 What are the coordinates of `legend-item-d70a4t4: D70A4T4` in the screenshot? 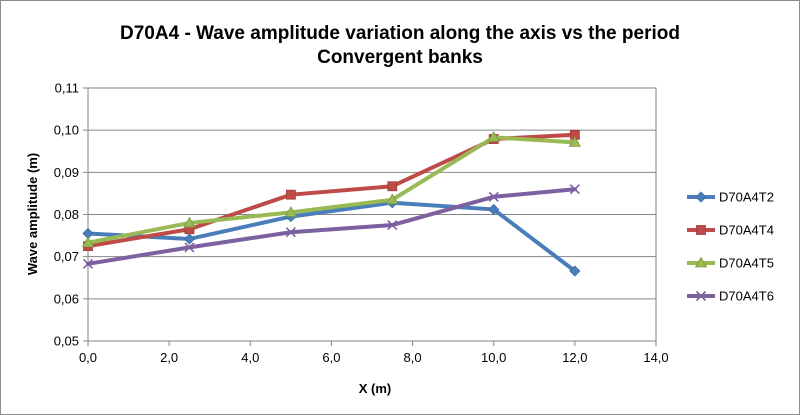 It's located at (730, 230).